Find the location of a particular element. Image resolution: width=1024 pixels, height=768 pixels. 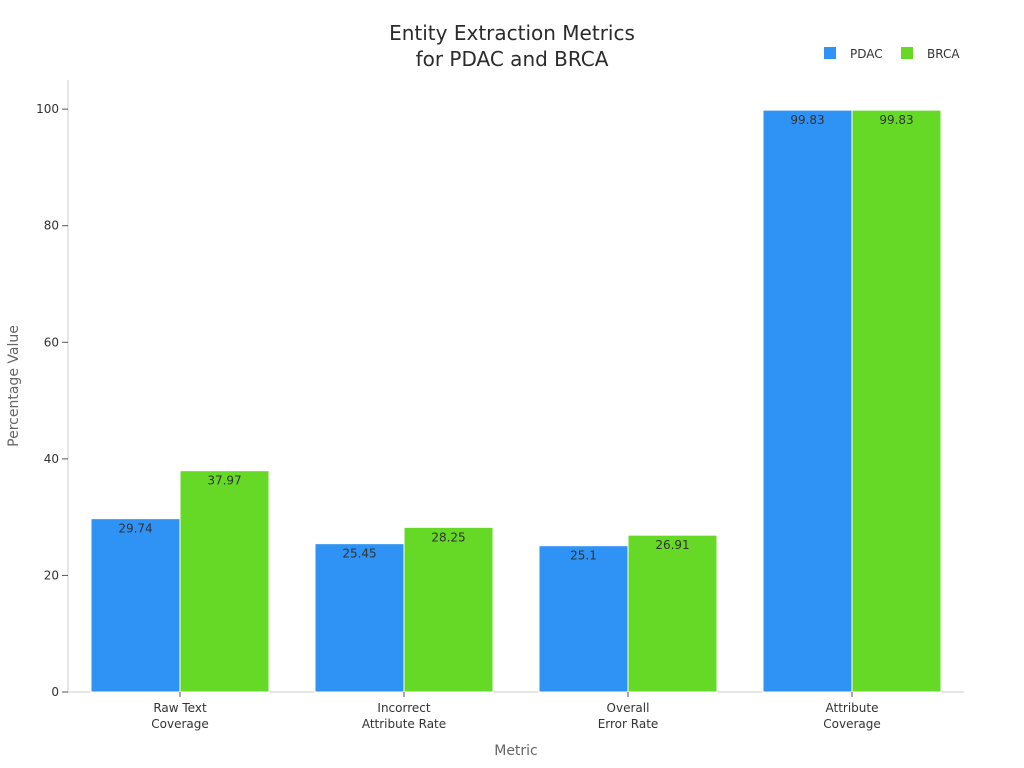

chart-title-line-1: Entity Extraction Metrics is located at coordinates (512, 33).